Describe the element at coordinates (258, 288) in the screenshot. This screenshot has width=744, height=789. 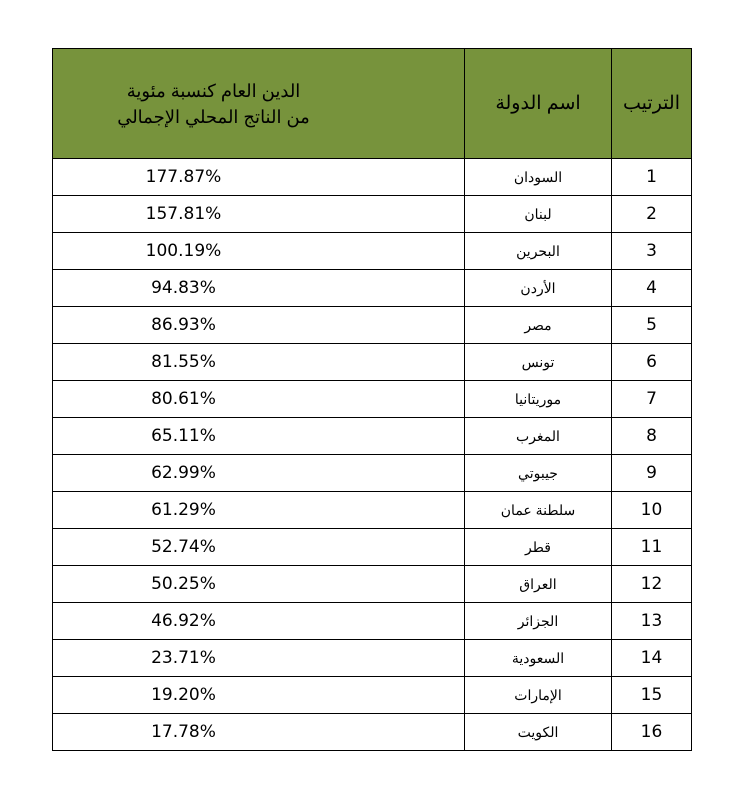
I see `cell-debt: 94.83%` at that location.